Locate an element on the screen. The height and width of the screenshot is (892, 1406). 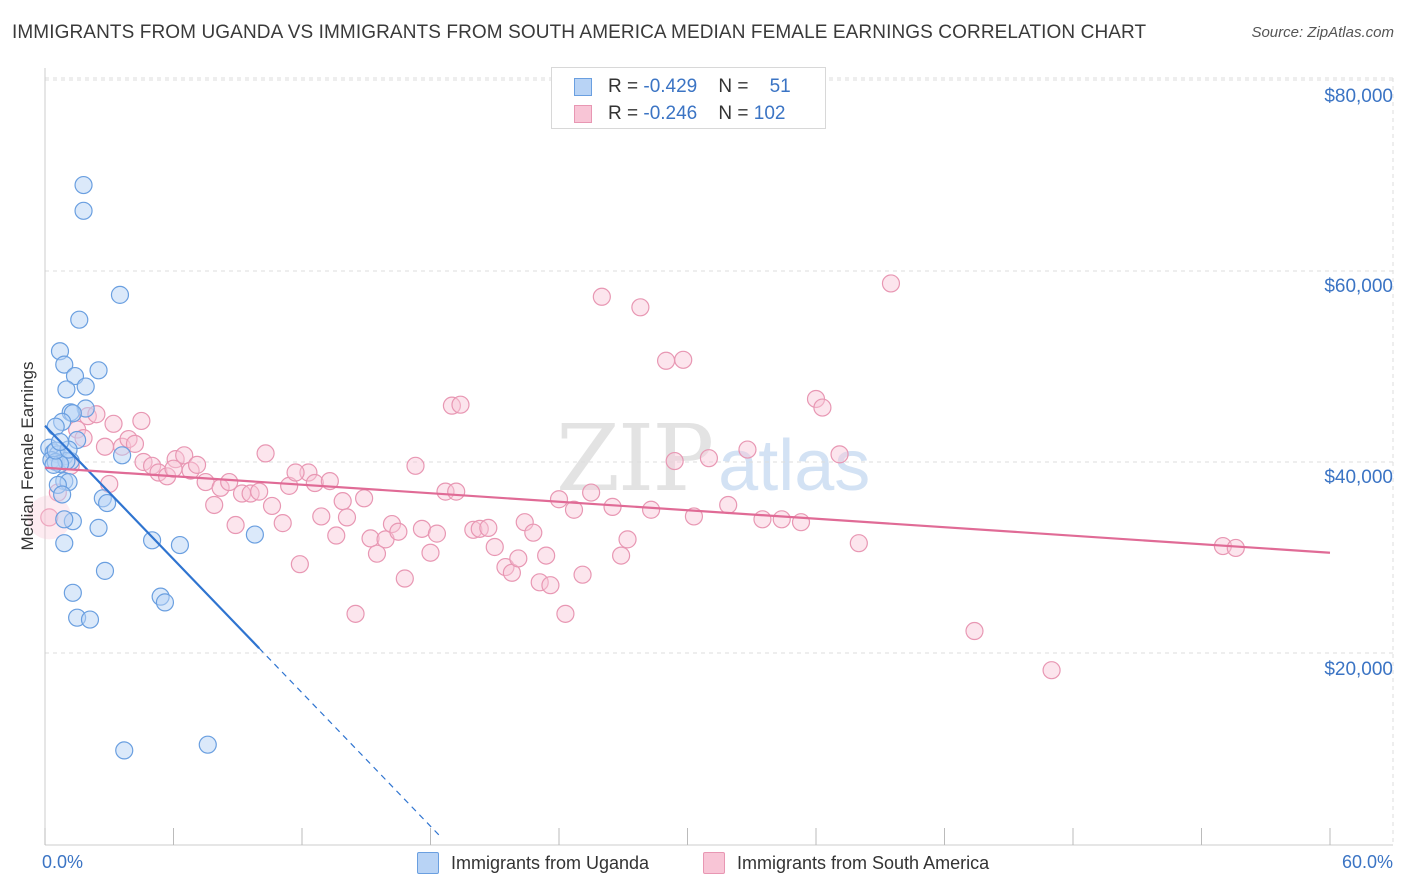
south-america-cluster is located at coordinates (49, 517).